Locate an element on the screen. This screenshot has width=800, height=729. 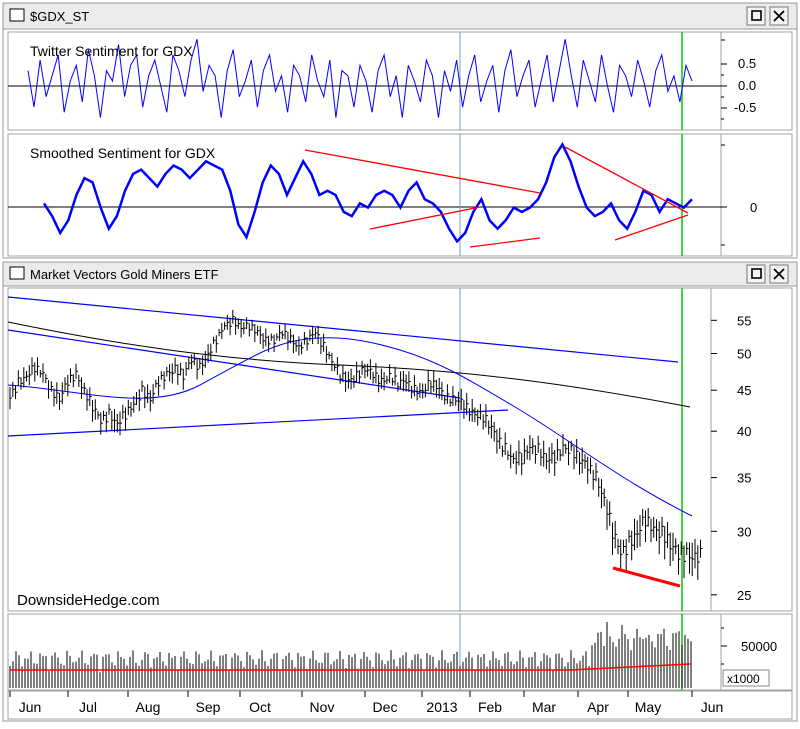
multiplier-box is located at coordinates (746, 678).